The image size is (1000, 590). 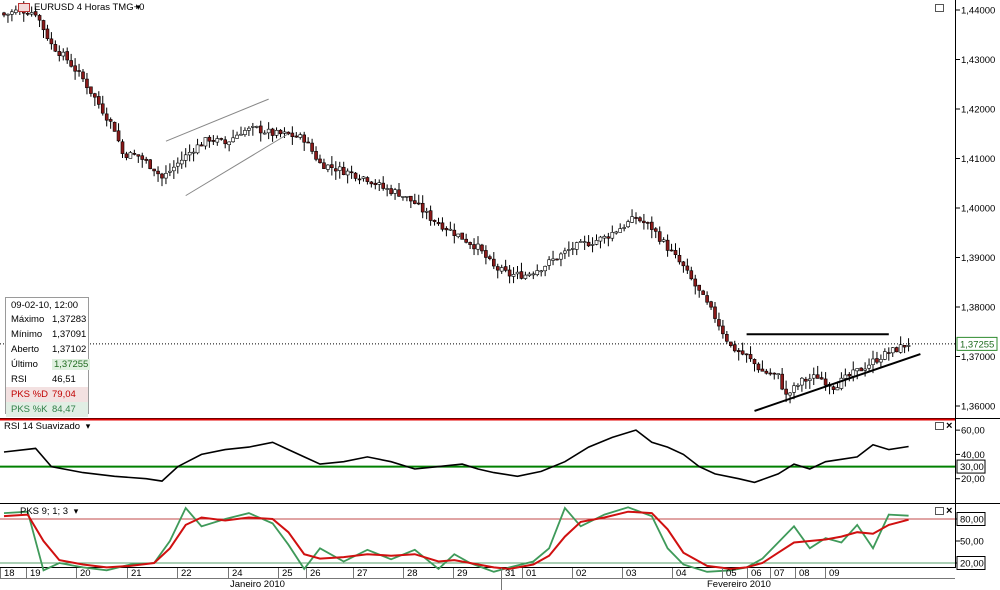 What do you see at coordinates (136, 573) in the screenshot?
I see `day-label: 21` at bounding box center [136, 573].